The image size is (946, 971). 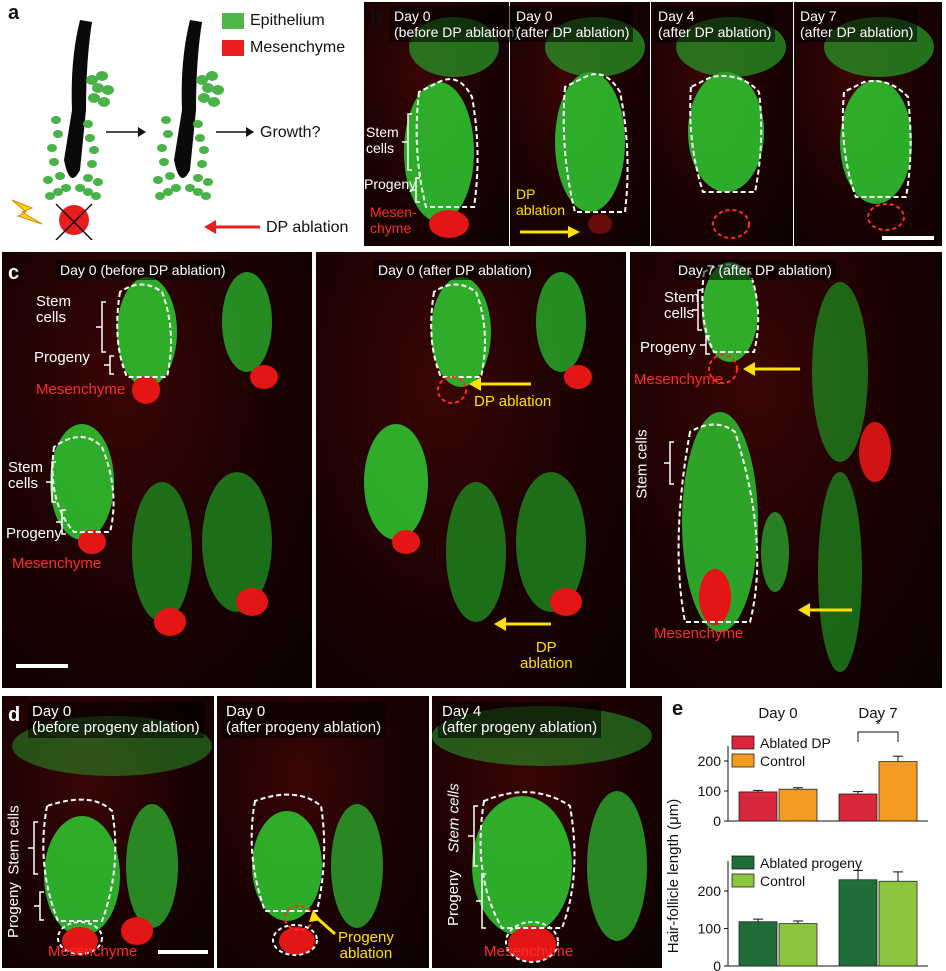 I want to click on panel-c-stem-label-3: Stem cells, so click(x=682, y=305).